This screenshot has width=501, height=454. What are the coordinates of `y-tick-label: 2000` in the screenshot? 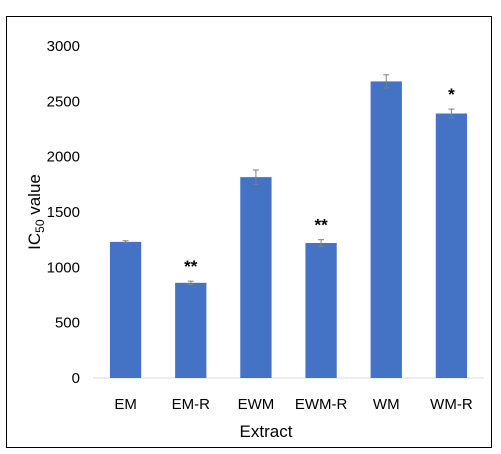 It's located at (63, 157).